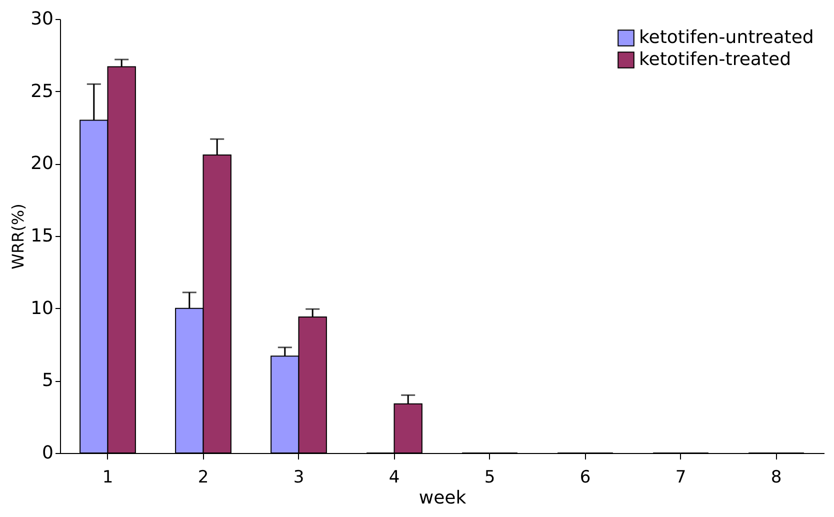 The height and width of the screenshot is (517, 834). Describe the element at coordinates (48, 453) in the screenshot. I see `y-tick-label: 0` at that location.